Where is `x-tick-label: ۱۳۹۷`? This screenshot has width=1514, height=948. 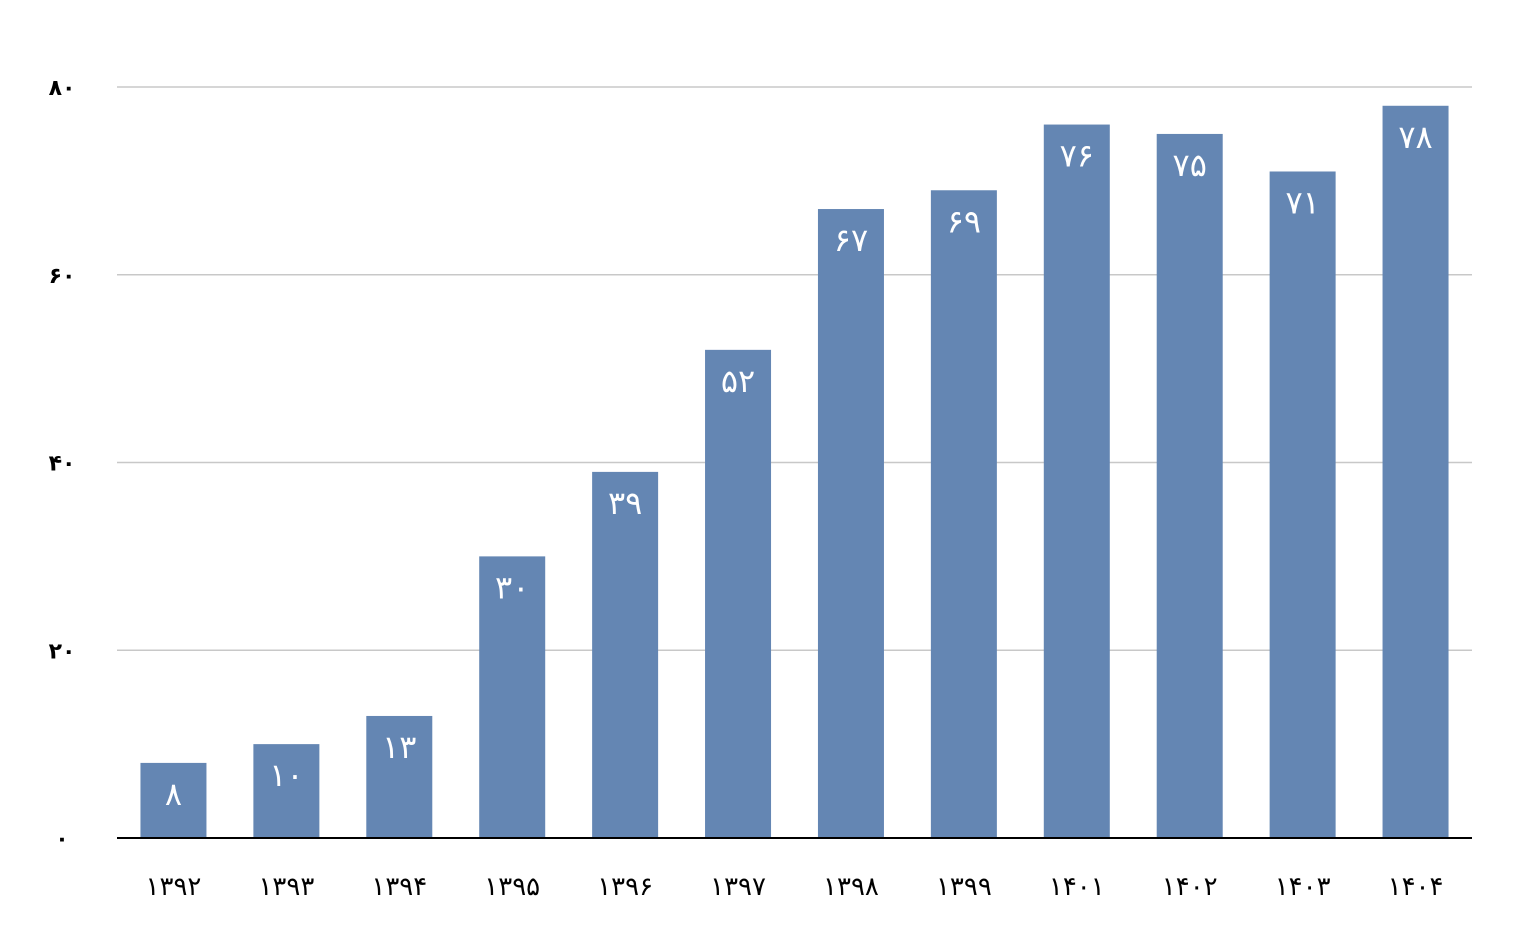
x-tick-label: ۱۳۹۷ is located at coordinates (738, 887).